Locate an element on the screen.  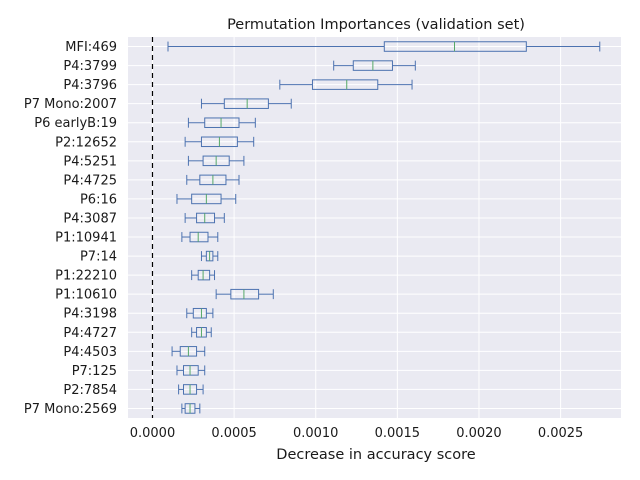
x-tick-label: 0.0005 is located at coordinates (234, 433).